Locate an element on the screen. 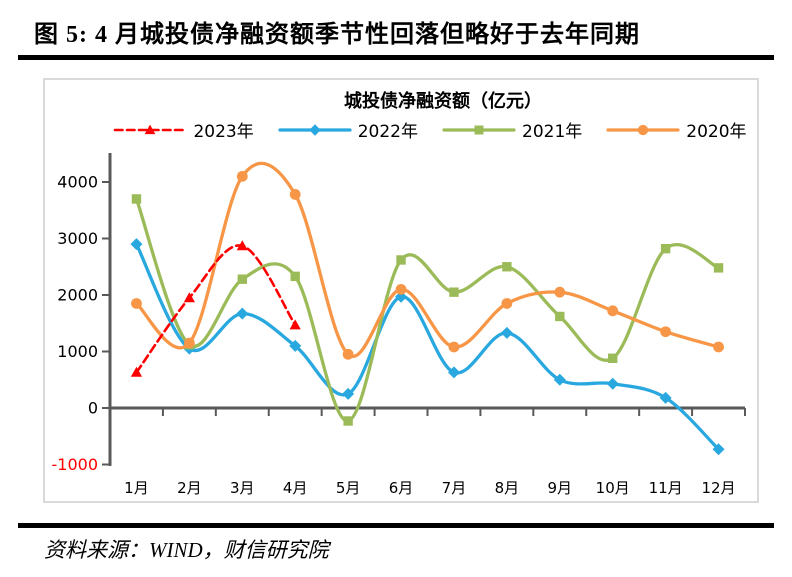  legend-sample-2022-icon is located at coordinates (315, 129).